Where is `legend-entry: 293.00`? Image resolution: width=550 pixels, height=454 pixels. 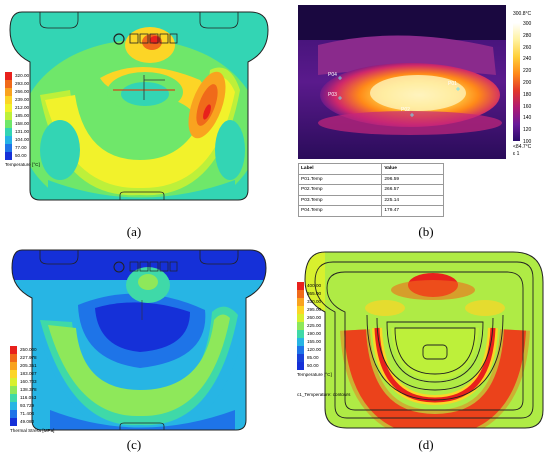 legend-entry: 293.00 is located at coordinates (22, 84).